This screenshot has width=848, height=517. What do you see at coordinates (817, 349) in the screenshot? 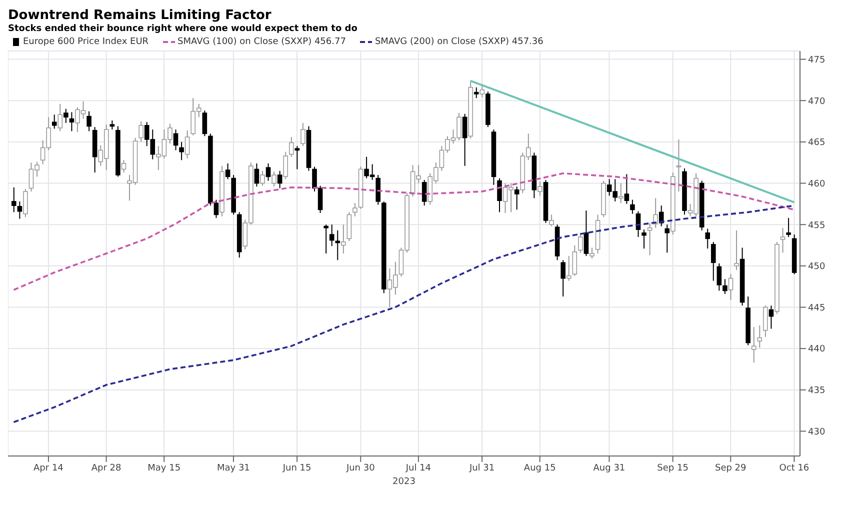
I see `y-tick-label: 440` at bounding box center [817, 349].